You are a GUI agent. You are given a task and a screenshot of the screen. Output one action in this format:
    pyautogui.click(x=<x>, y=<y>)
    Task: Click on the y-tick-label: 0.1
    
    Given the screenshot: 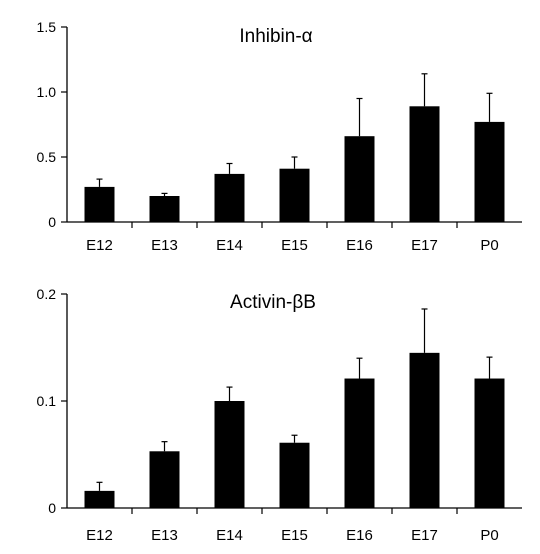 What is the action you would take?
    pyautogui.click(x=47, y=401)
    